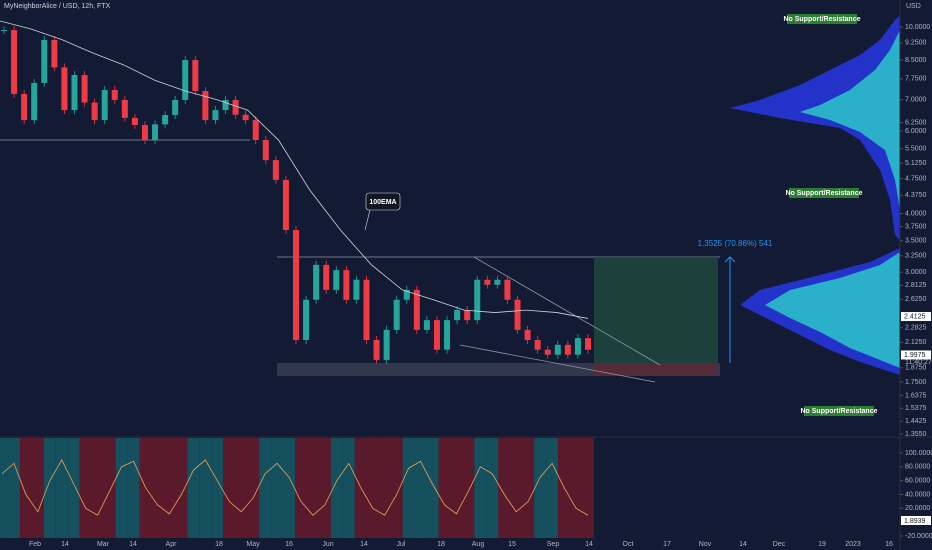 The height and width of the screenshot is (550, 932). Describe the element at coordinates (735, 243) in the screenshot. I see `measure-label: 1.3525 (70.86%) 541` at that location.